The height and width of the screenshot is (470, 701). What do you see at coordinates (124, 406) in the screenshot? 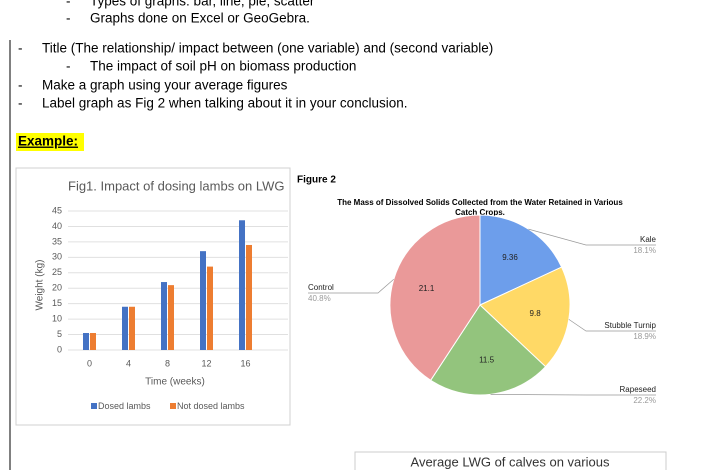
I see `legend-label: Dosed lambs` at bounding box center [124, 406].